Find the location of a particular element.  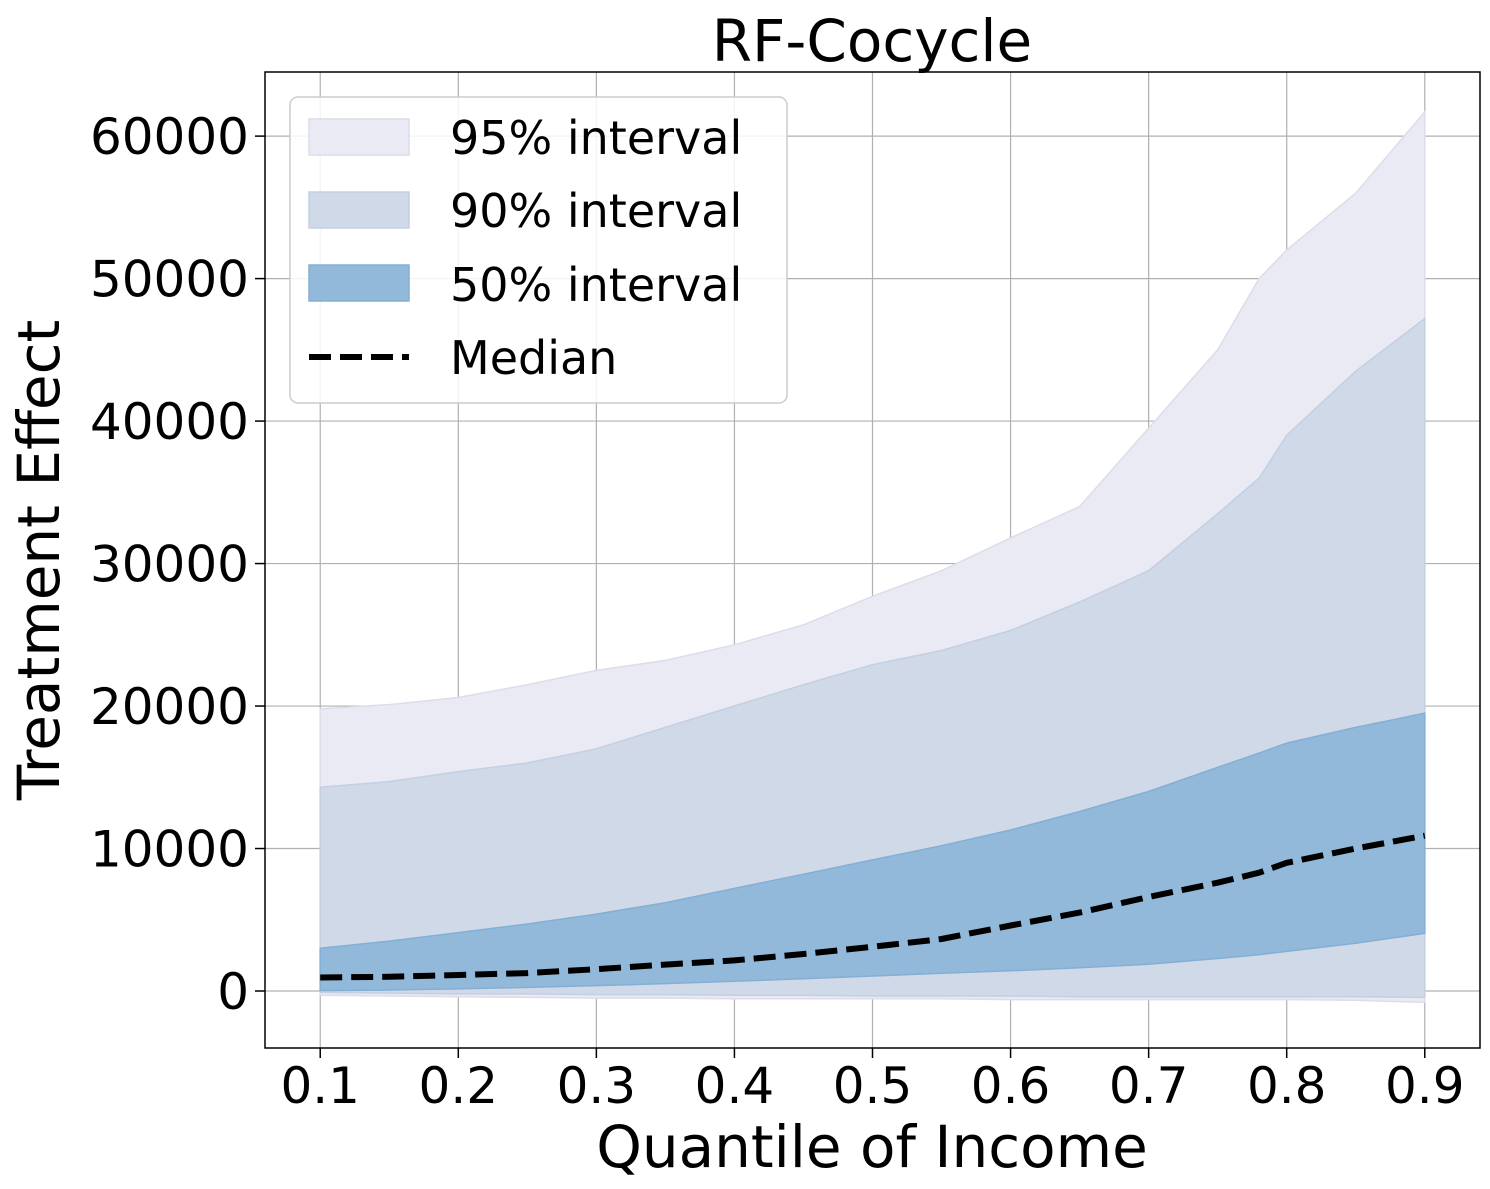

x-tick-label-0: 0.1 is located at coordinates (320, 1086).